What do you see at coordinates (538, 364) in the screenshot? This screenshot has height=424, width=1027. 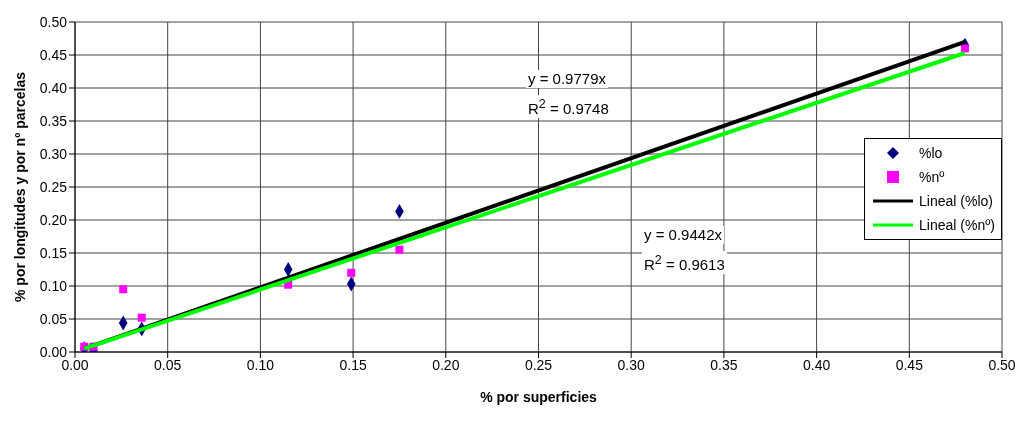 I see `x-tick-label: 0.25` at bounding box center [538, 364].